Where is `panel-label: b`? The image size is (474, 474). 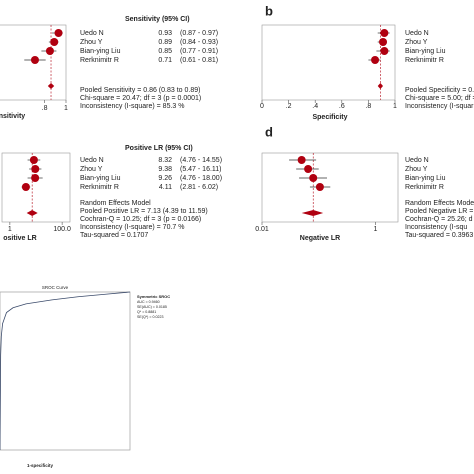 panel-label: b is located at coordinates (269, 10).